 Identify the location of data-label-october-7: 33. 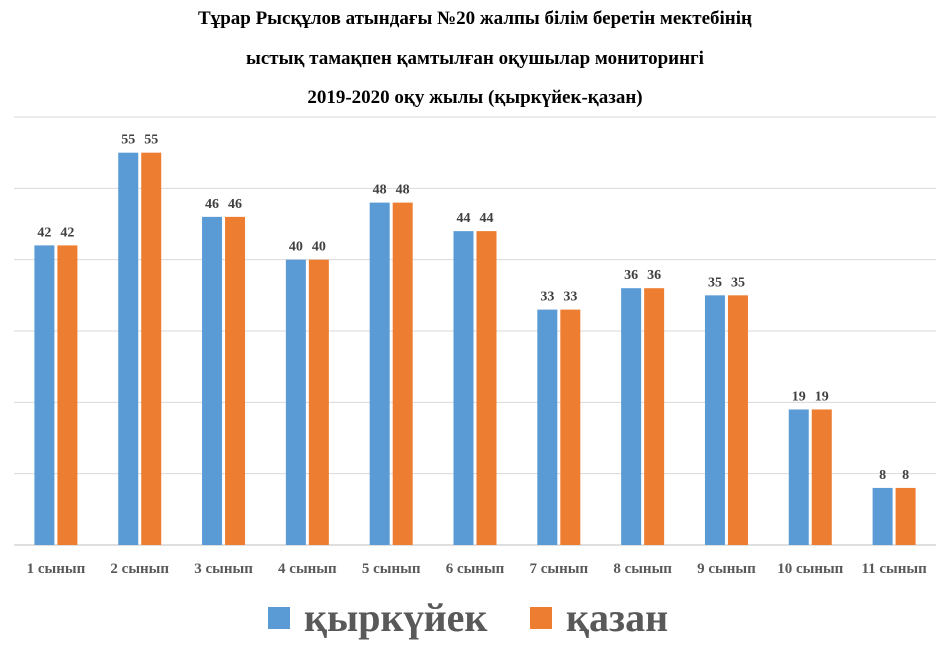
(570, 297).